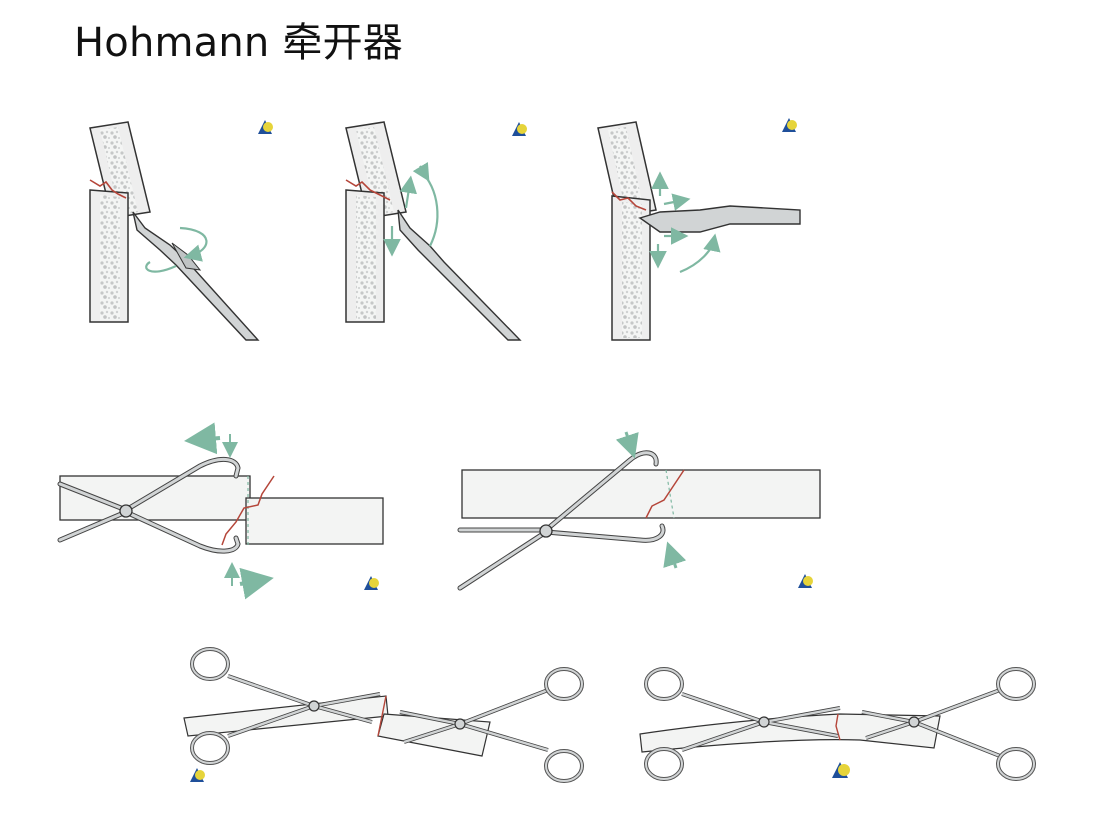  I want to click on figure-reduction-aligned, so click(639, 511).